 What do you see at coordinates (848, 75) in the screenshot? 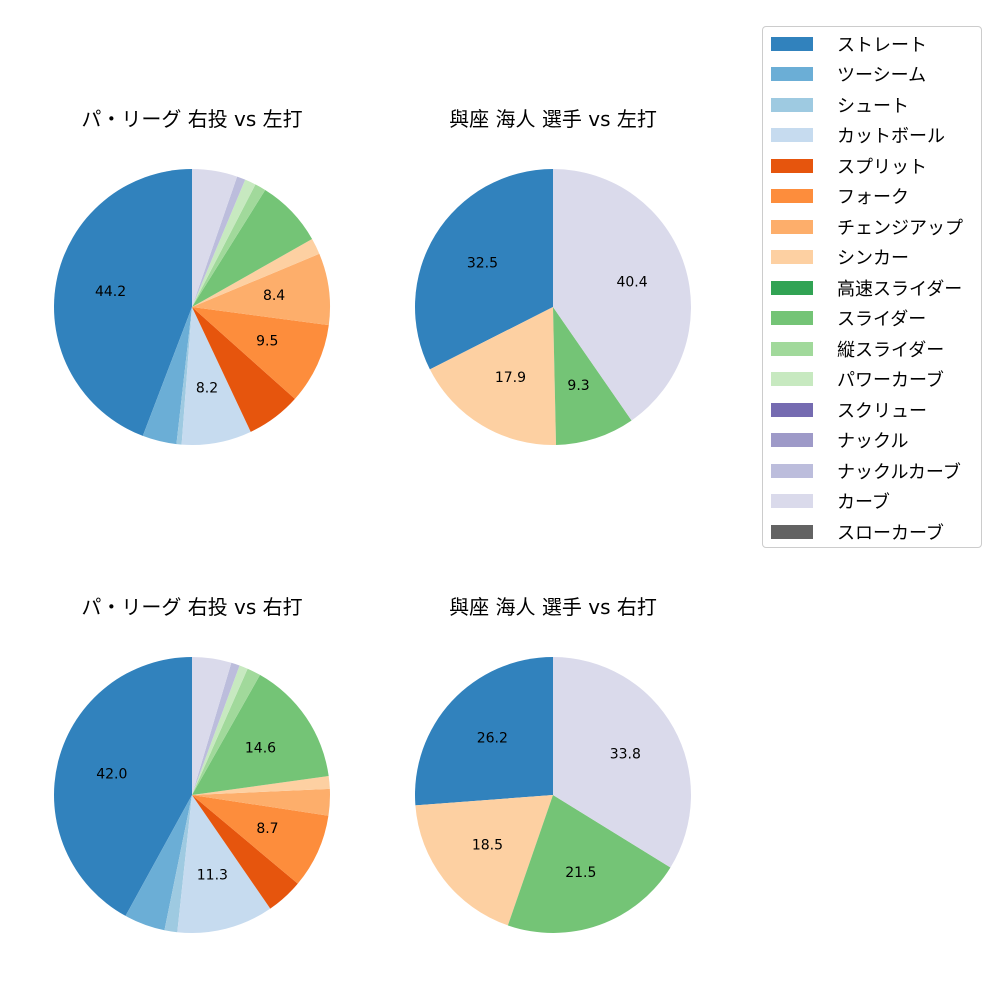
I see `legend-item: ツーシーム` at bounding box center [848, 75].